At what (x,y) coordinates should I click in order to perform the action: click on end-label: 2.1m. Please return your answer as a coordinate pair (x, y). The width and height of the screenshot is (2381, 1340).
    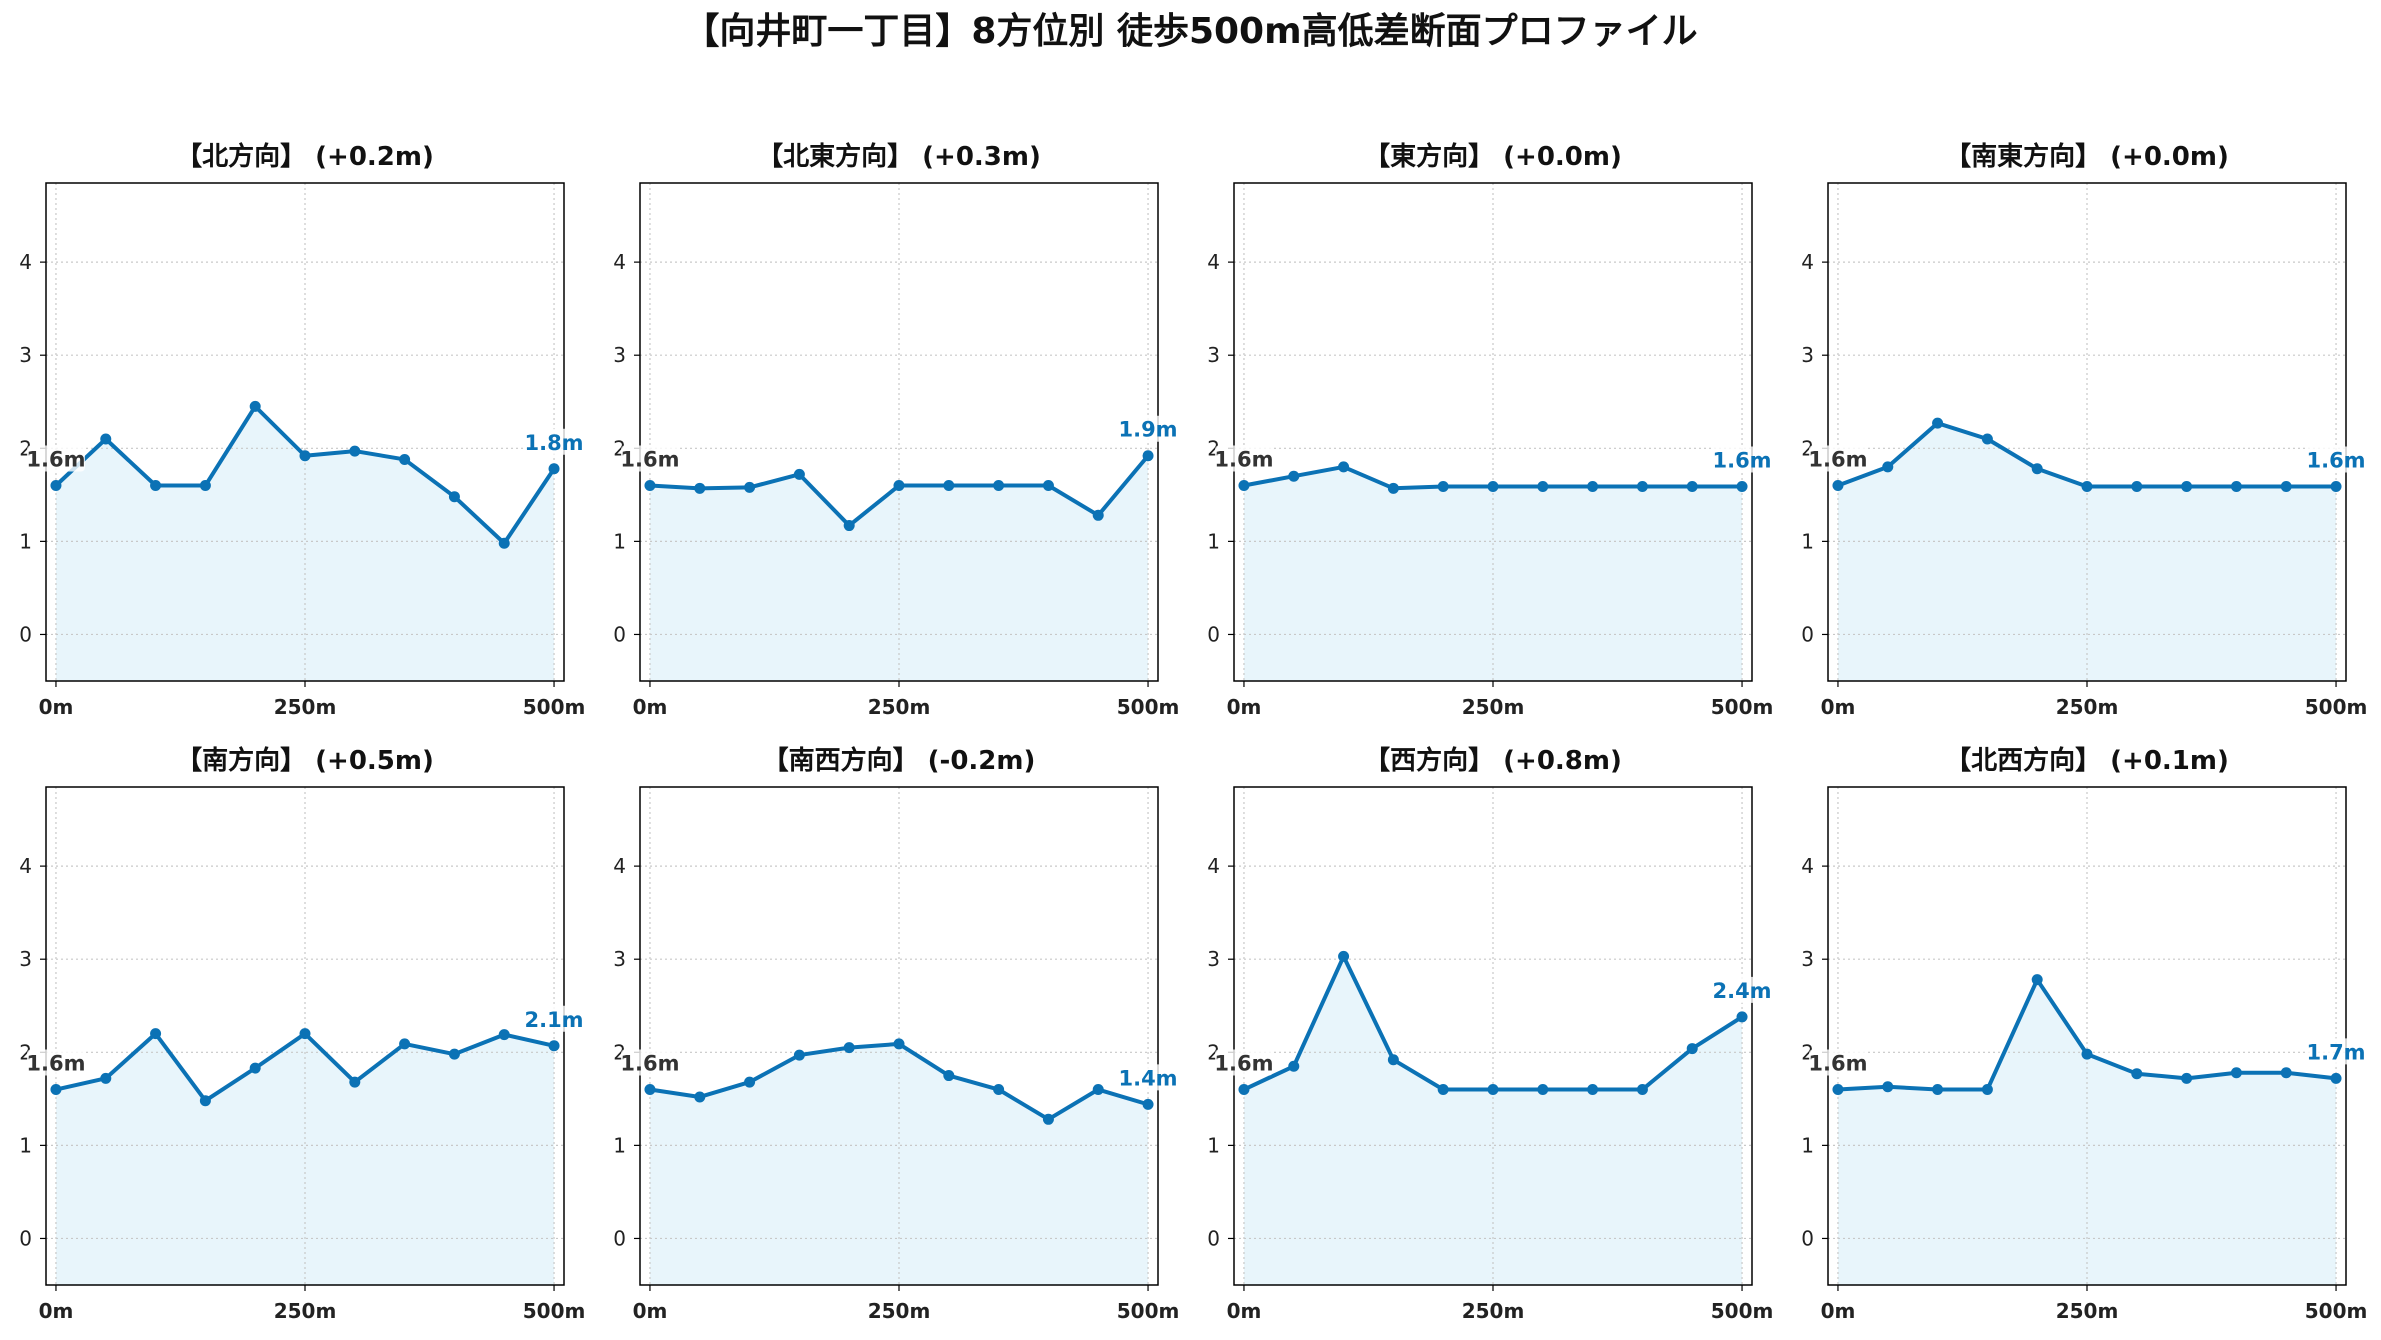
    Looking at the image, I should click on (553, 1020).